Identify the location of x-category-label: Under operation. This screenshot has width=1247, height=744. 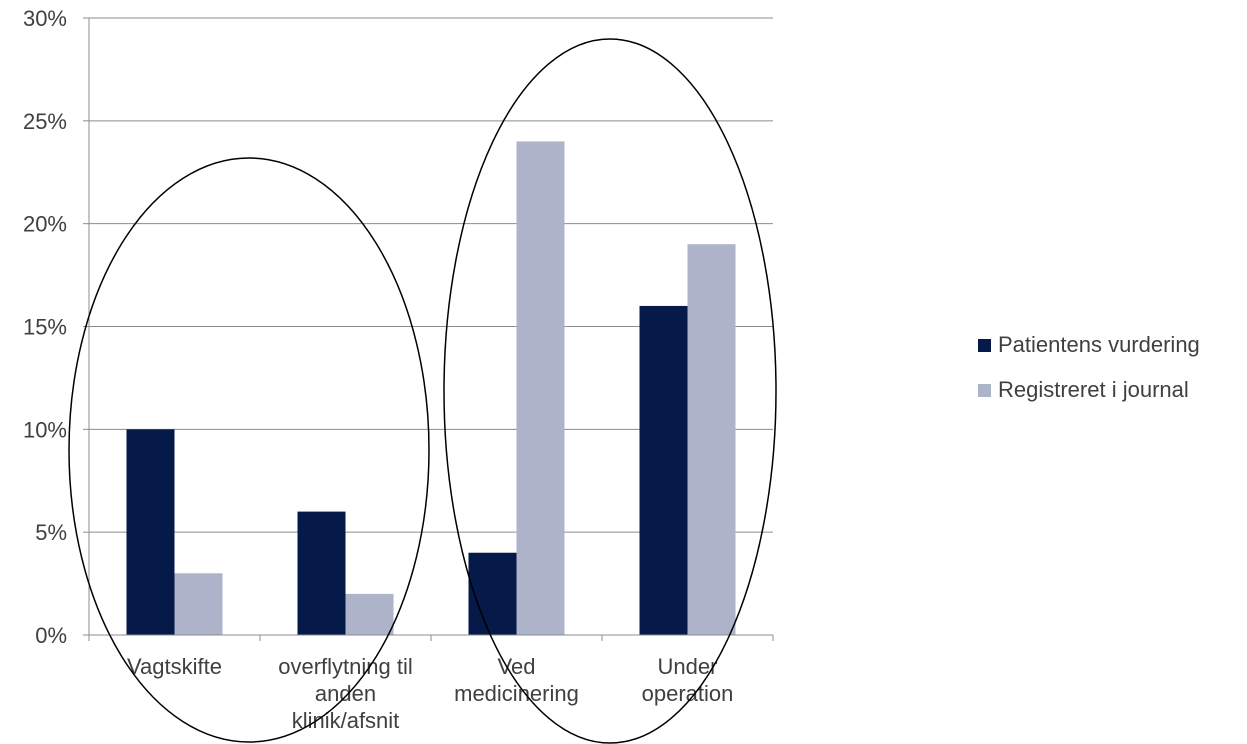
(688, 680).